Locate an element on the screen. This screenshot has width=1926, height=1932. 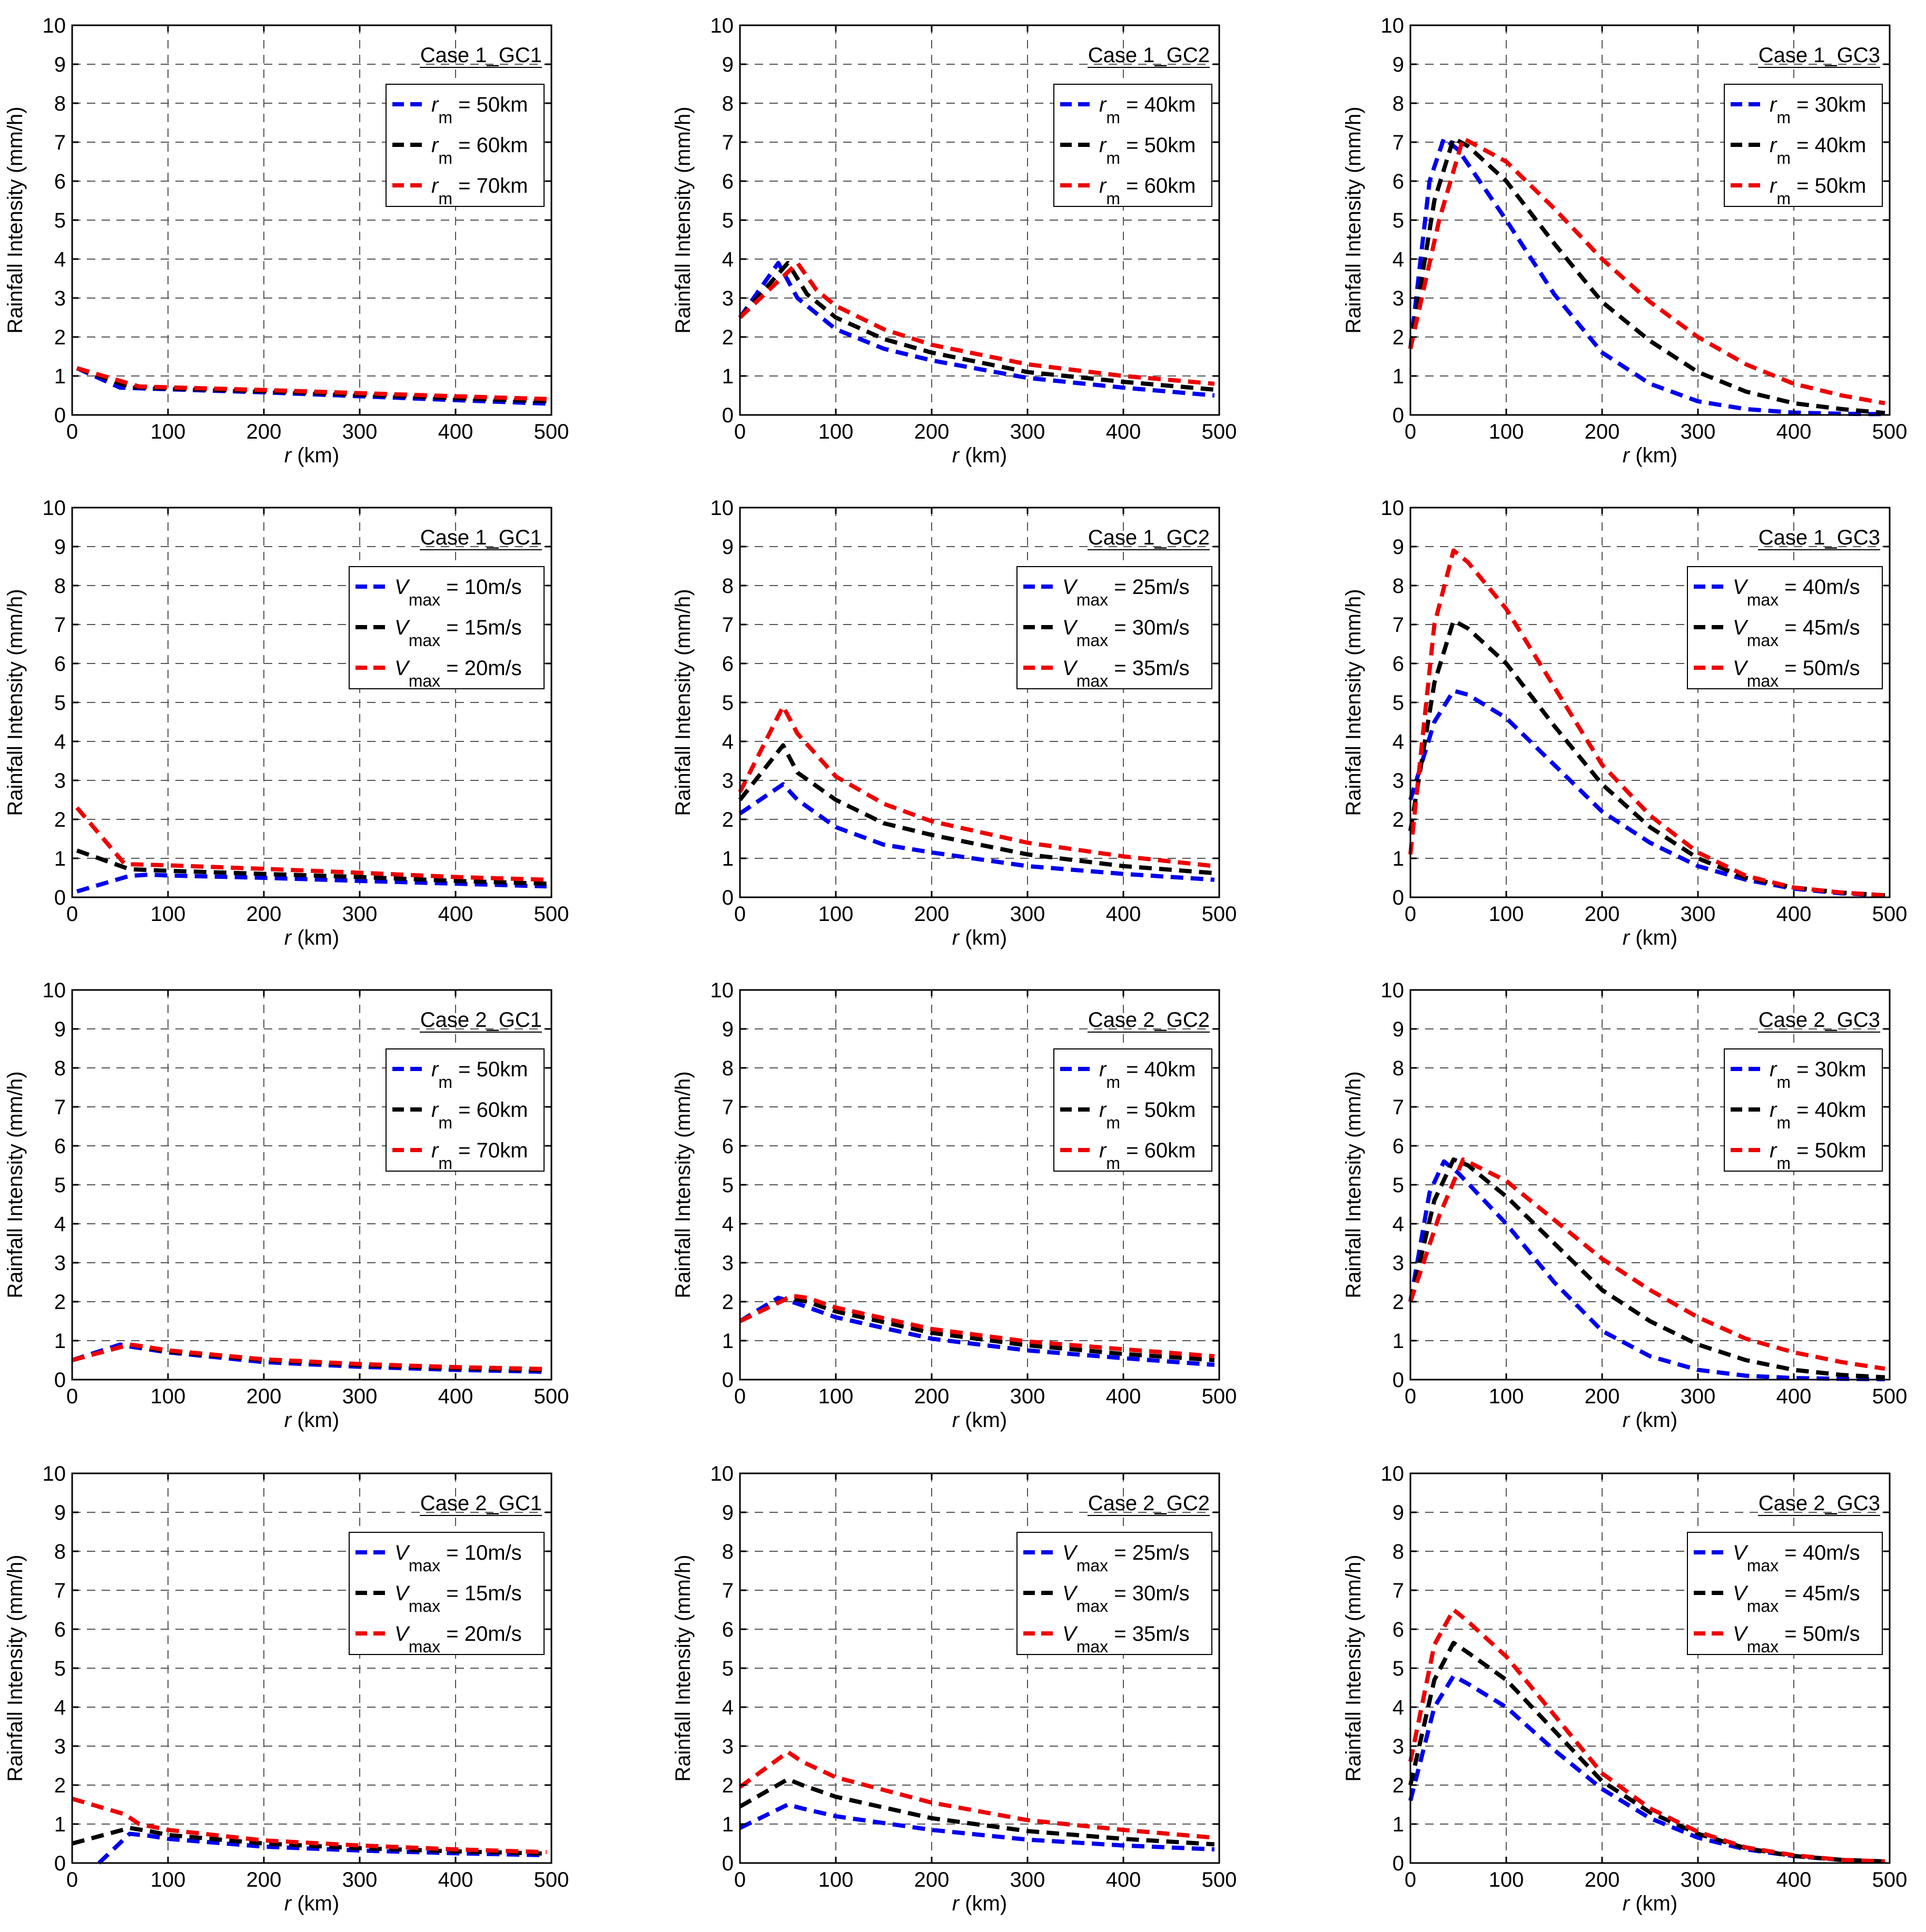
legend-label-1: Vmax = 40m/s is located at coordinates (1797, 592).